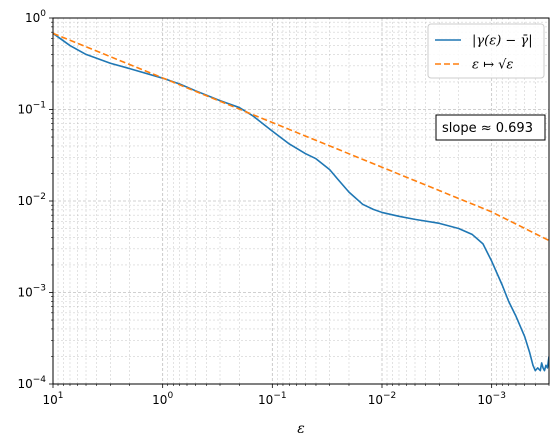  I want to click on slope-annotation: slope ≈ 0.693, so click(490, 127).